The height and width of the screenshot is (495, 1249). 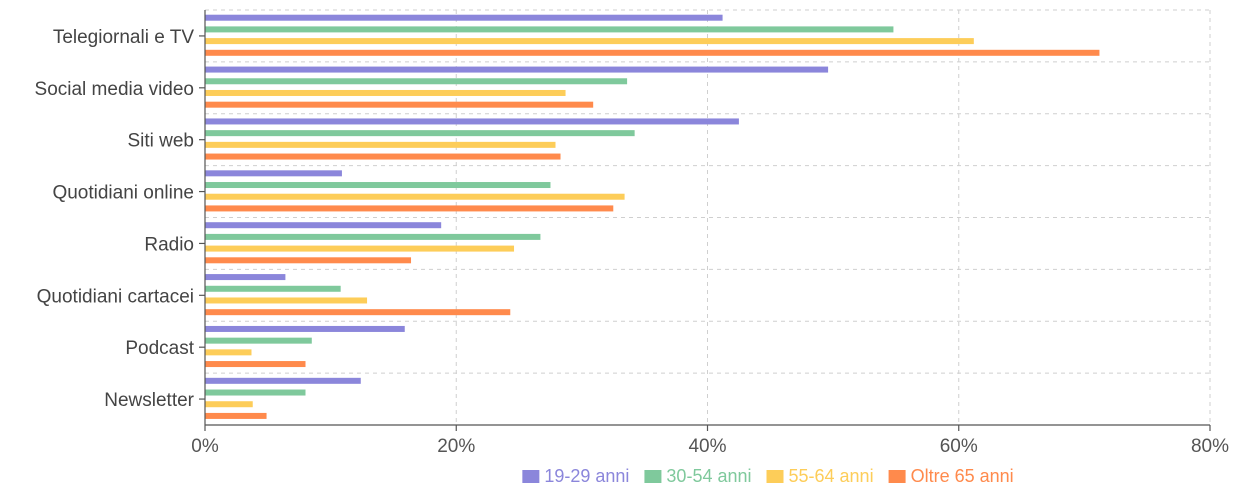 I want to click on legend-item: 30-54 anni, so click(x=698, y=476).